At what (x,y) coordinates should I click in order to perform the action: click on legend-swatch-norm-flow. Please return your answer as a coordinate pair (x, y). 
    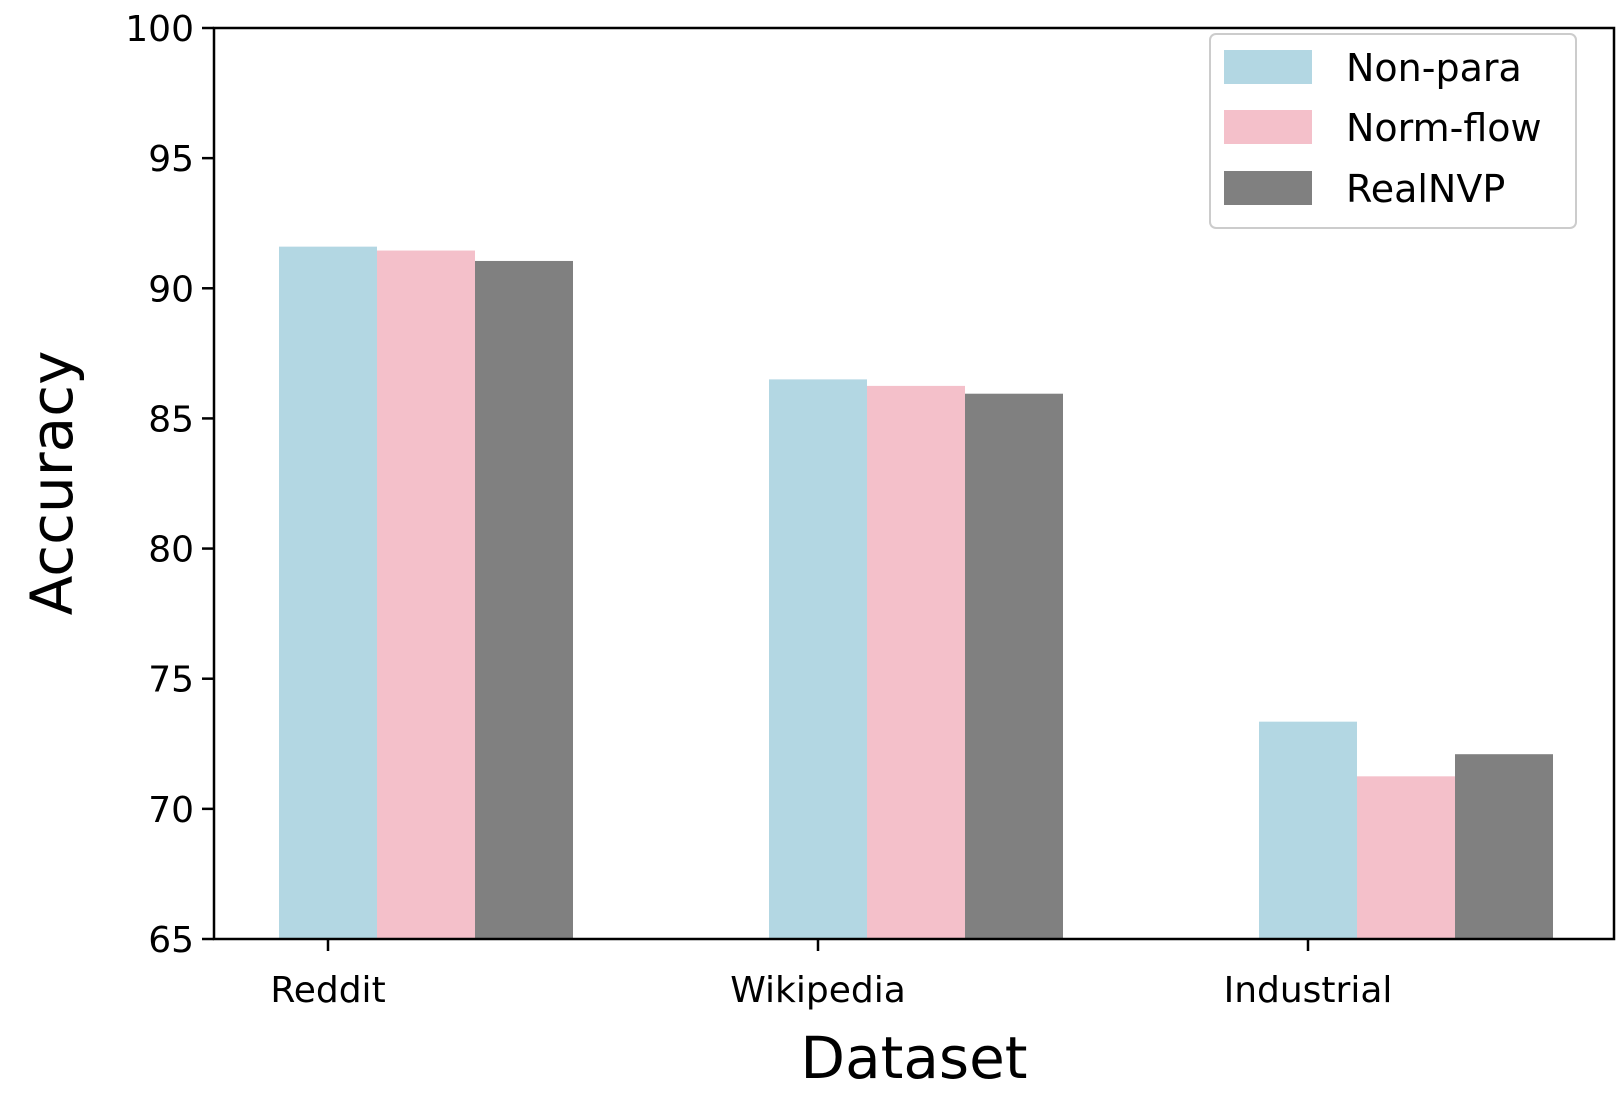
    Looking at the image, I should click on (1268, 127).